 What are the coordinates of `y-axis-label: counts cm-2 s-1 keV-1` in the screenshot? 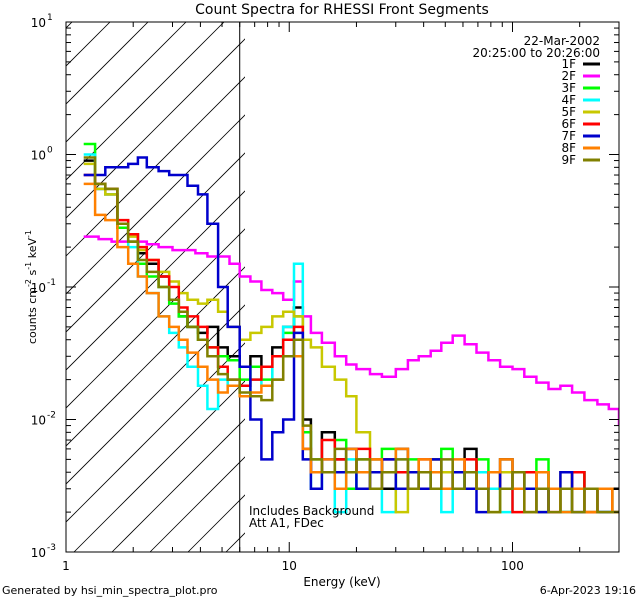 It's located at (31, 287).